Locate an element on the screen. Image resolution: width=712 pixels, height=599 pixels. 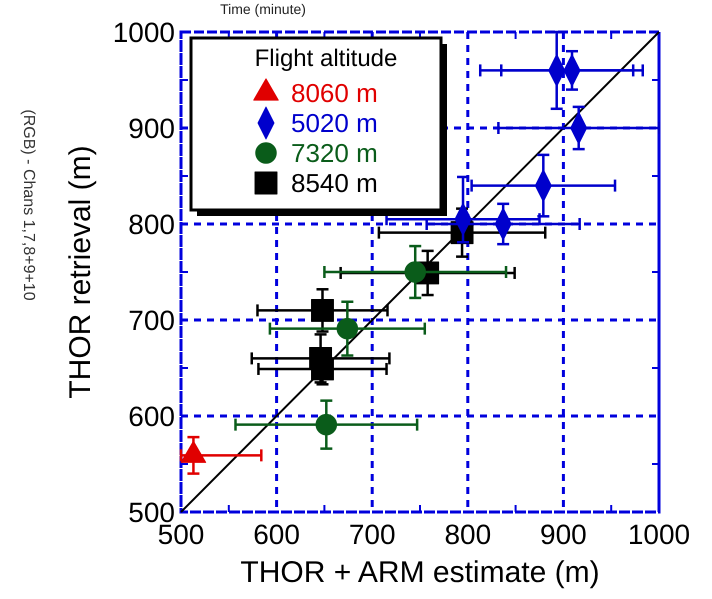
y-tick-label: 1000 is located at coordinates (143, 32).